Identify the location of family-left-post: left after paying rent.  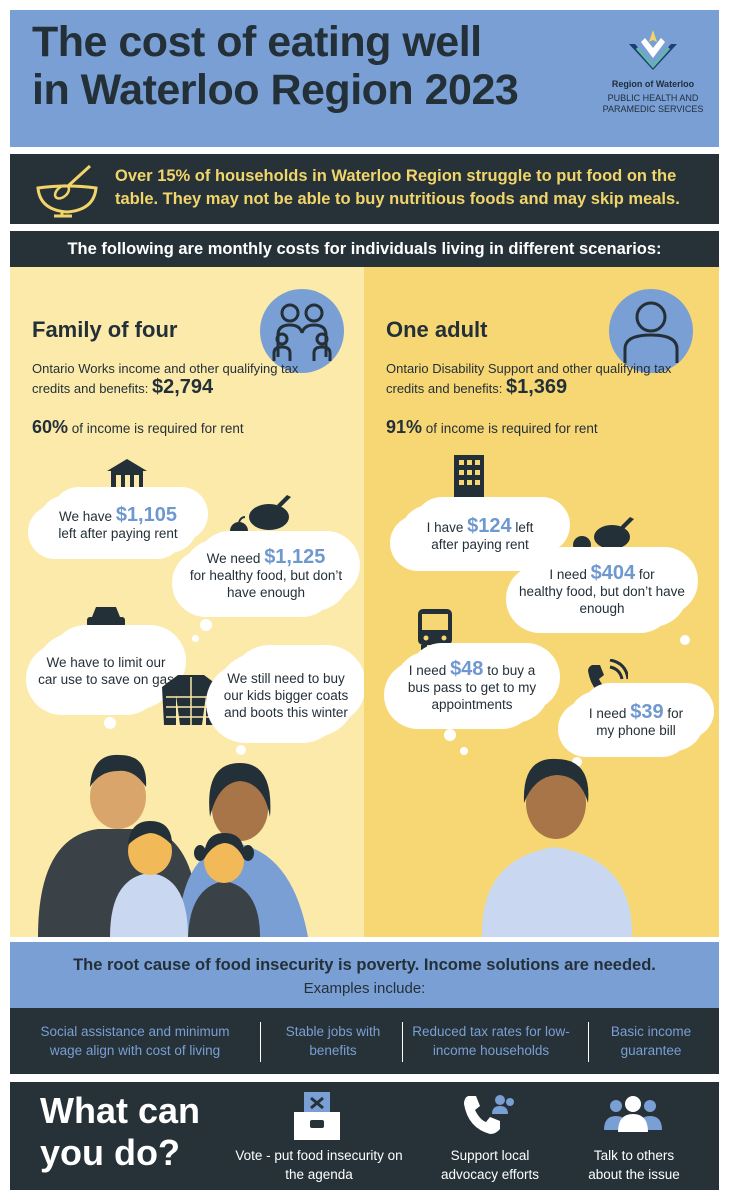
(118, 533).